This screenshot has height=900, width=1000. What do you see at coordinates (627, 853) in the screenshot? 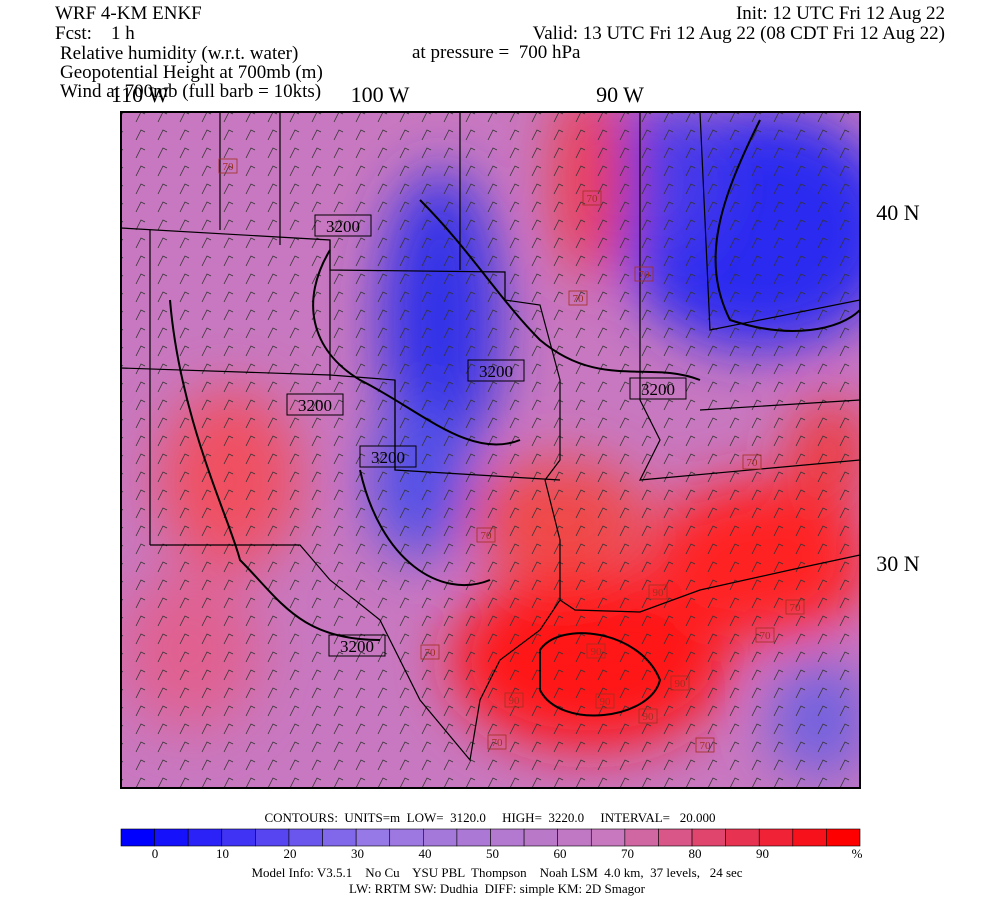
I see `colorbar-tick-label: 70` at bounding box center [627, 853].